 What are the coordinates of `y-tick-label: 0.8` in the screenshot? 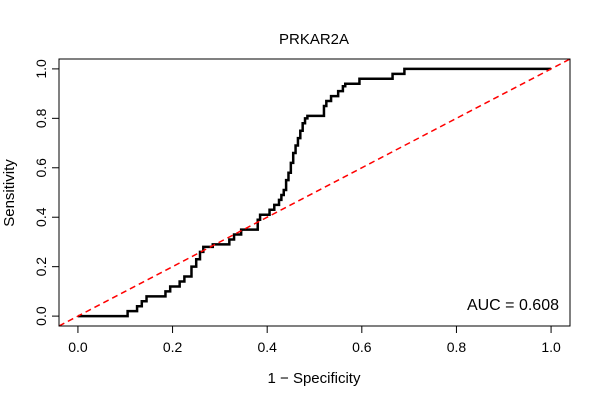 It's located at (41, 118).